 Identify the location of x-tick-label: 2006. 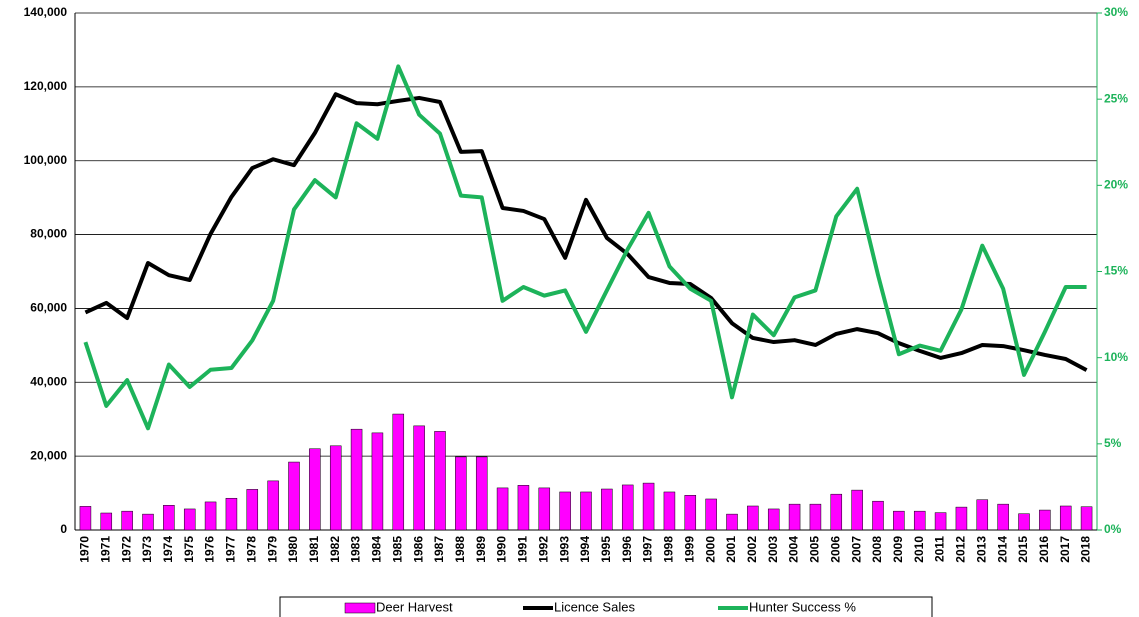
(835, 549).